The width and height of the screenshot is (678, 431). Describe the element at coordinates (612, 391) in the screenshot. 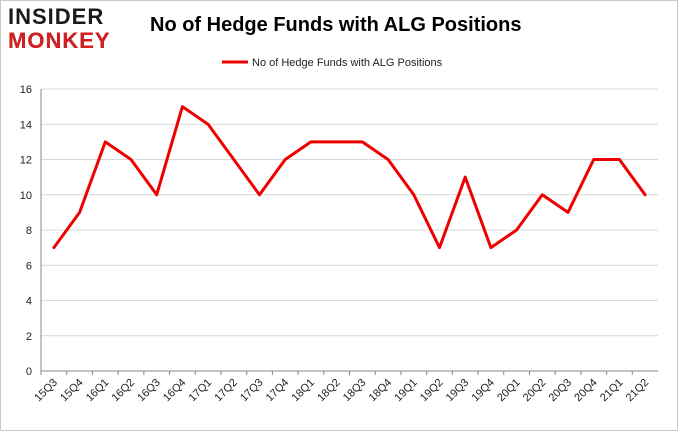

I see `x-tick-label: 21Q1` at that location.